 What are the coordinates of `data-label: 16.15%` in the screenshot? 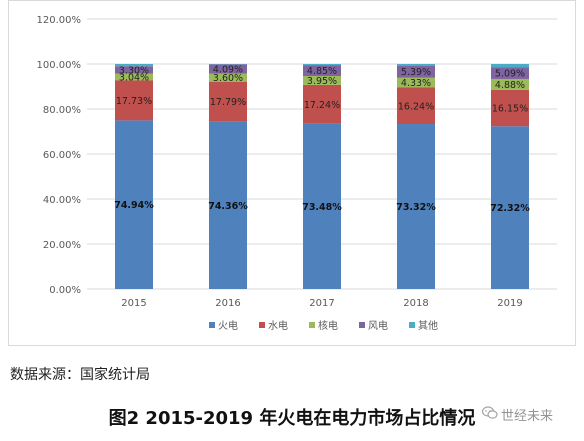 It's located at (510, 109).